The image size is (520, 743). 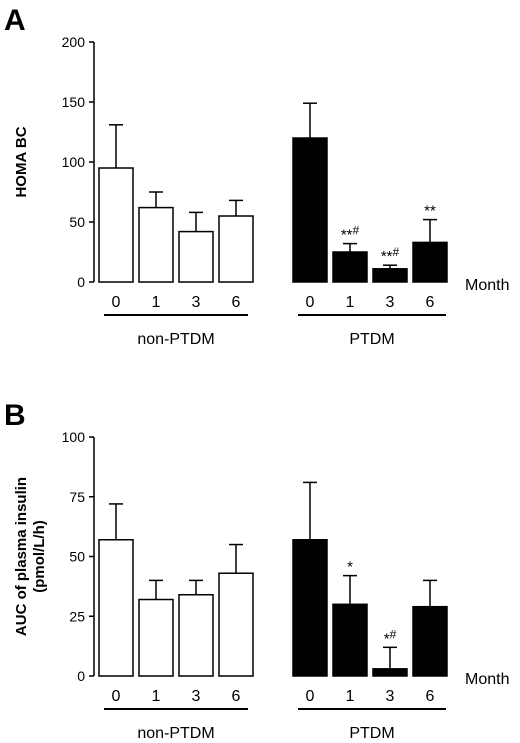 I want to click on y-tick-label: 25, so click(x=77, y=616).